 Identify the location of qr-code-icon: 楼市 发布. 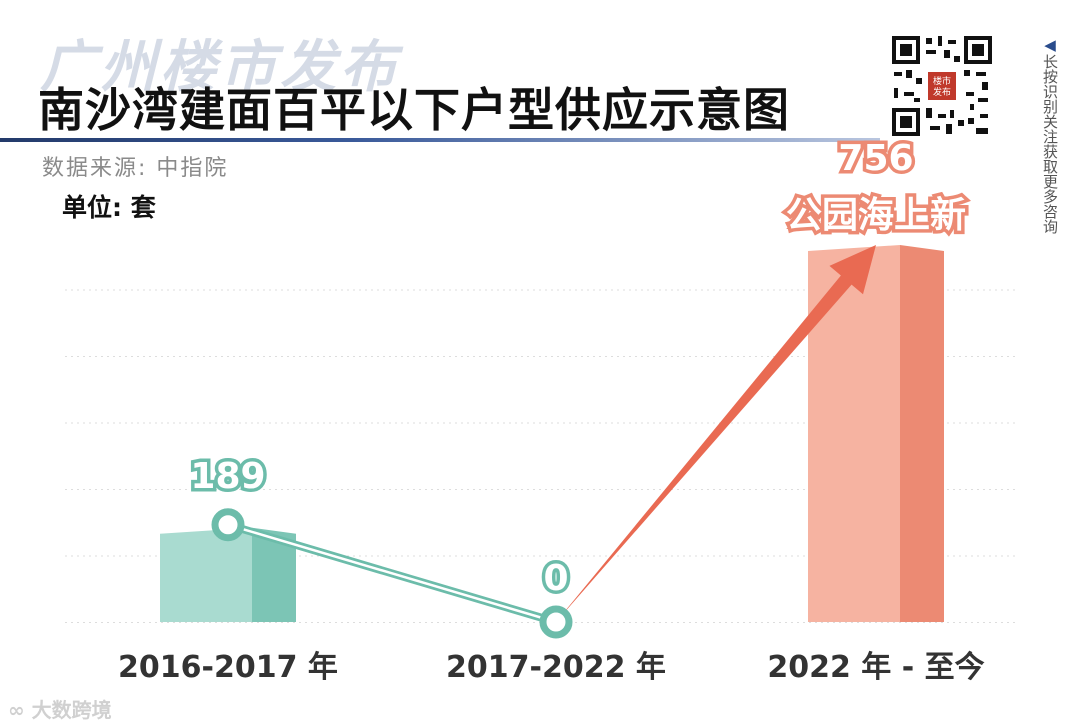
(942, 86).